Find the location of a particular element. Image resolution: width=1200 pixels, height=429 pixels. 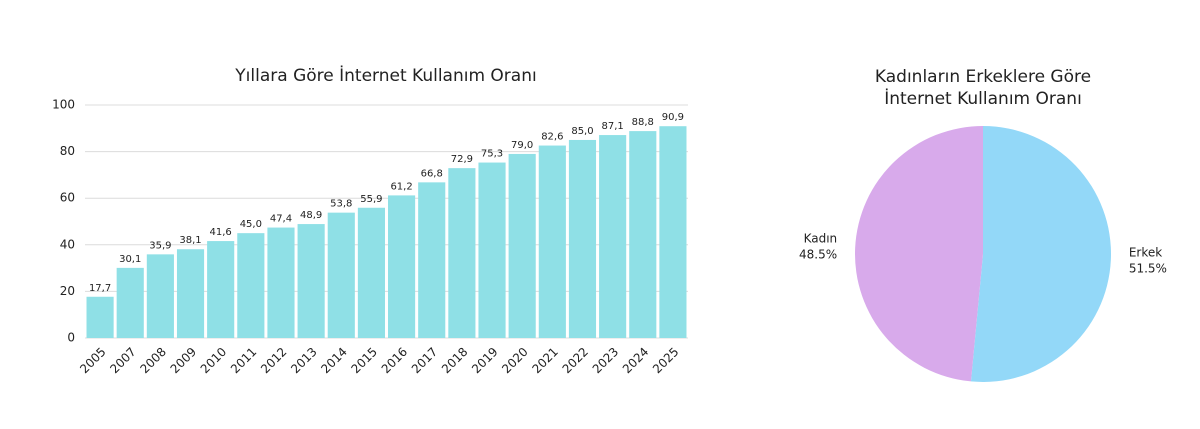

slice-label: Erkek is located at coordinates (1145, 252).